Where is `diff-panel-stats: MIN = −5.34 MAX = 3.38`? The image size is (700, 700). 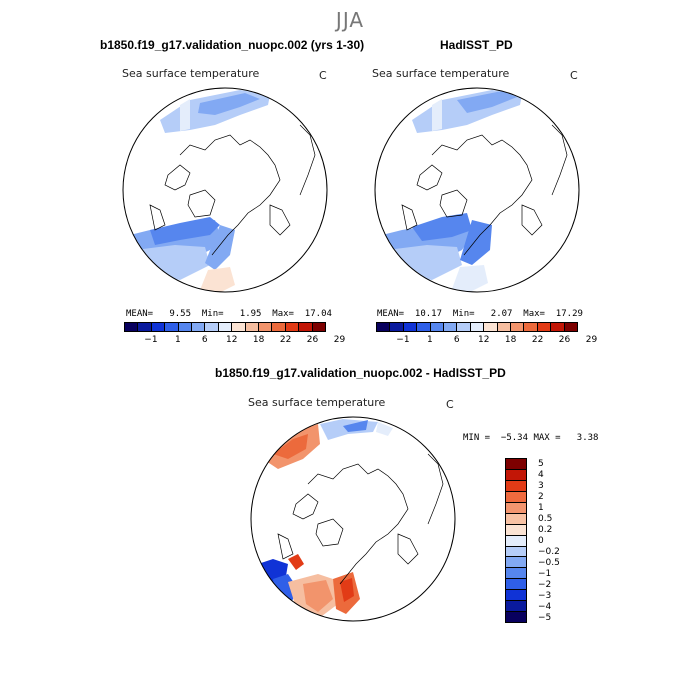
diff-panel-stats: MIN = −5.34 MAX = 3.38 is located at coordinates (531, 438).